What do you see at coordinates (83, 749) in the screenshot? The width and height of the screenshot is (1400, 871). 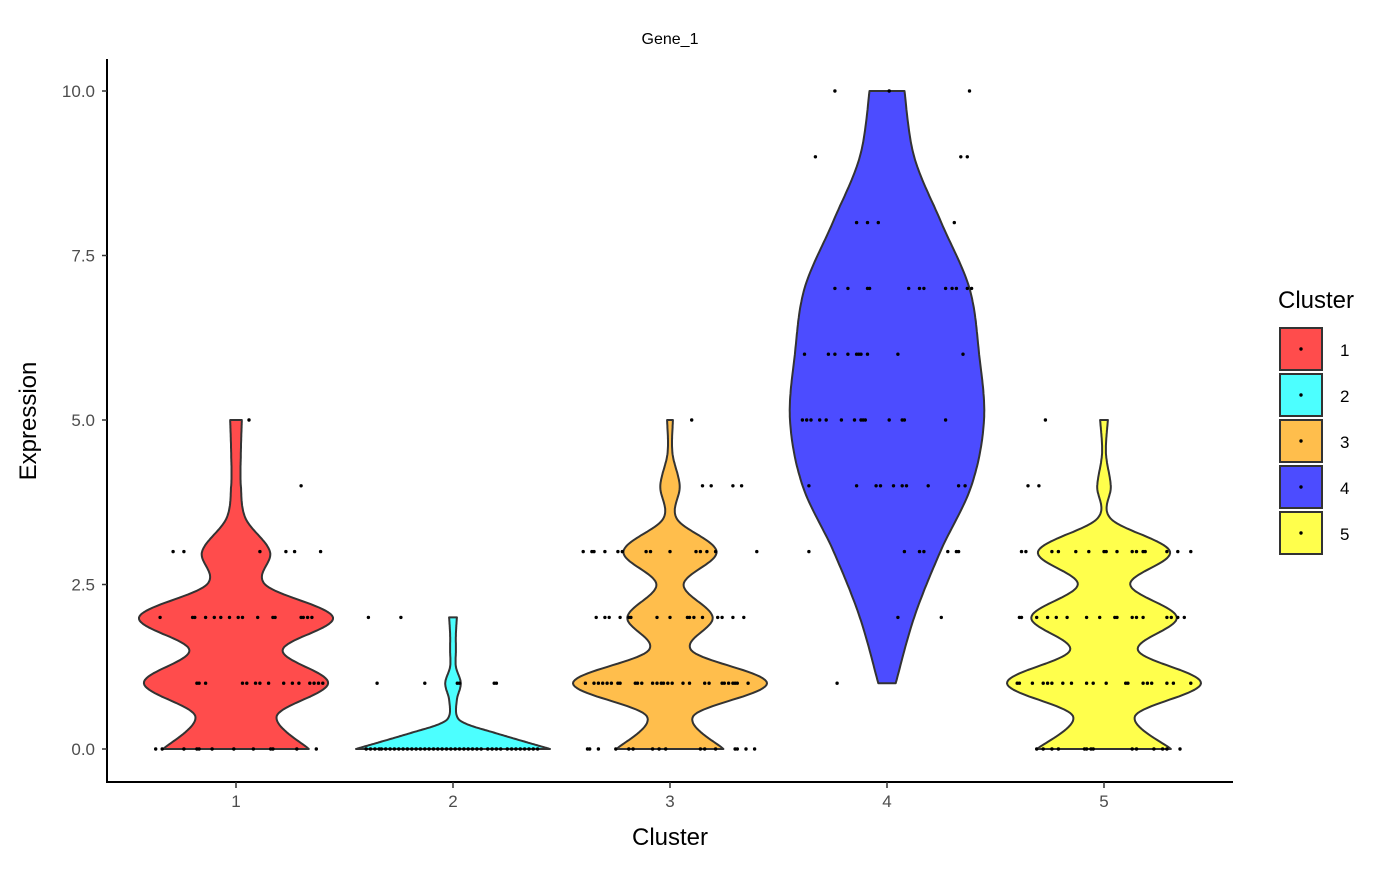 I see `y-tick-label: 0.0` at bounding box center [83, 749].